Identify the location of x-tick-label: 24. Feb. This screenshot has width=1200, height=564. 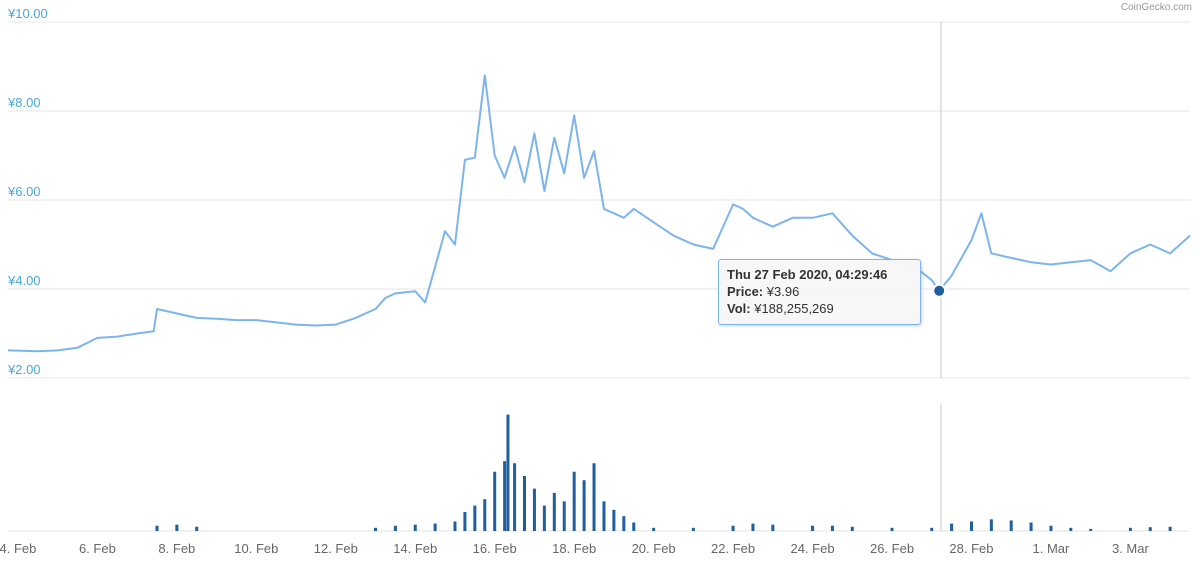
(813, 548).